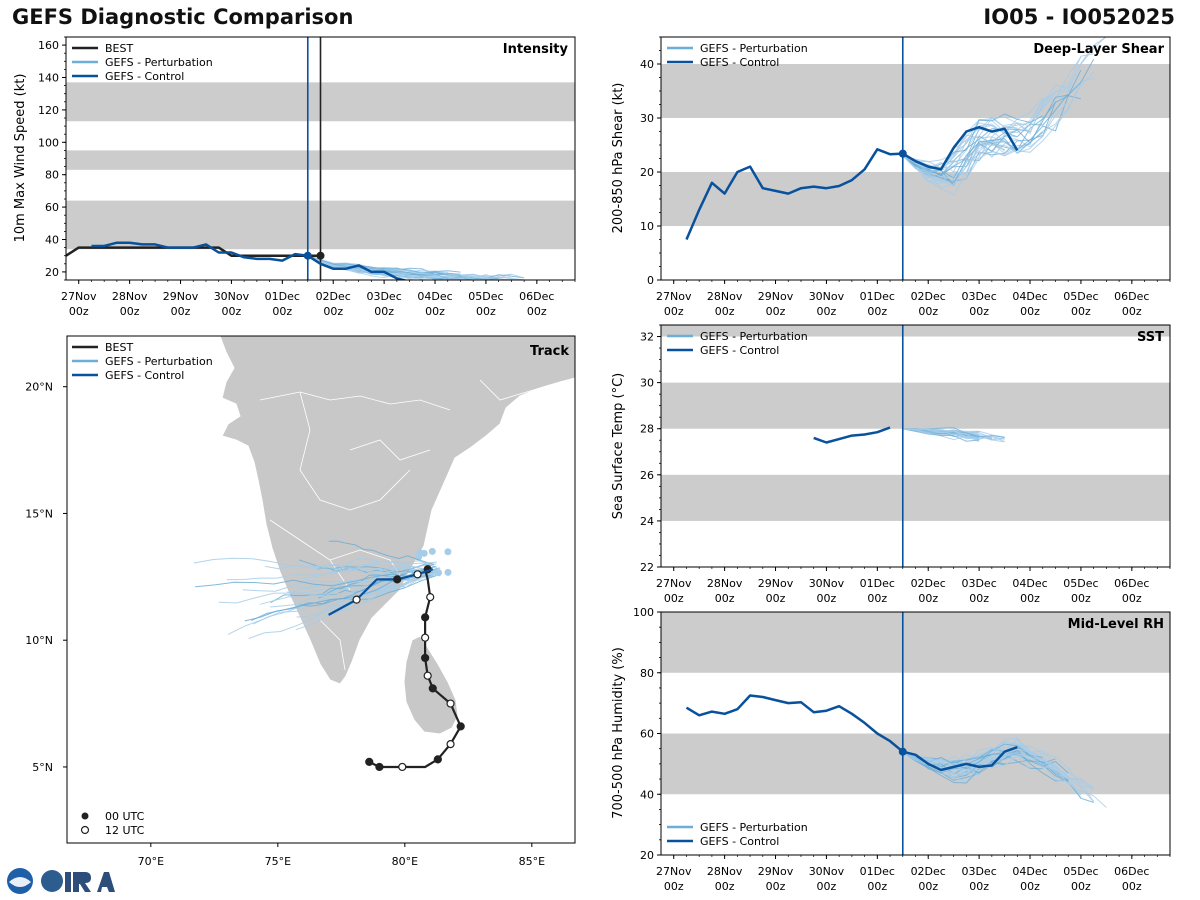  Describe the element at coordinates (1098, 49) in the screenshot. I see `shear-title: Deep-Layer Shear` at that location.